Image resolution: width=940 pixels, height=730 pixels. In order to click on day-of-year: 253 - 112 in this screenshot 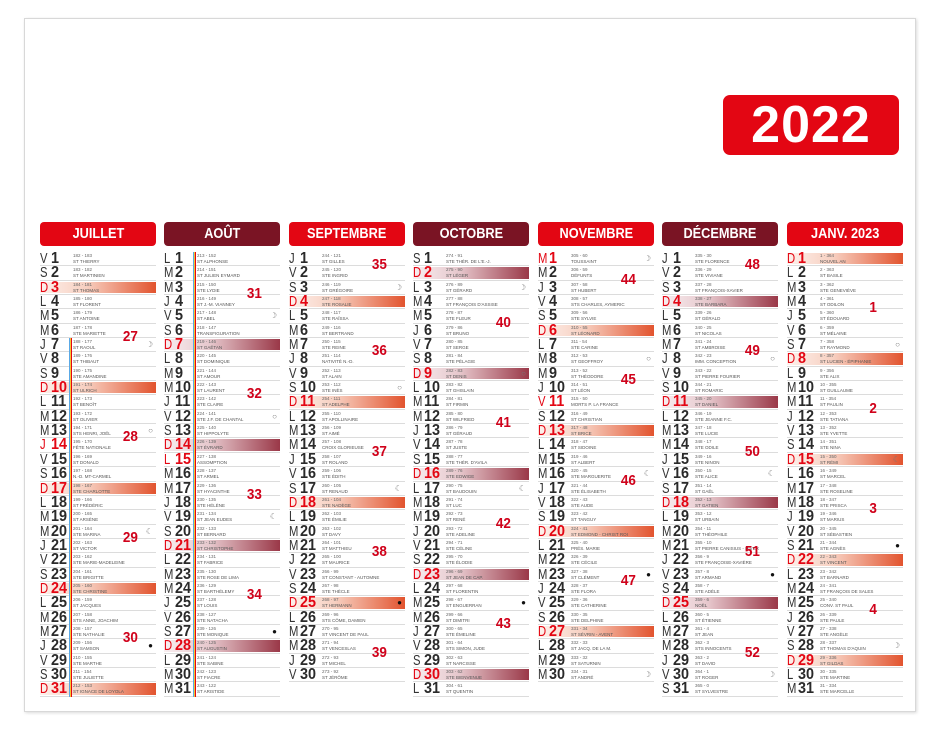, I will do `click(331, 385)`.